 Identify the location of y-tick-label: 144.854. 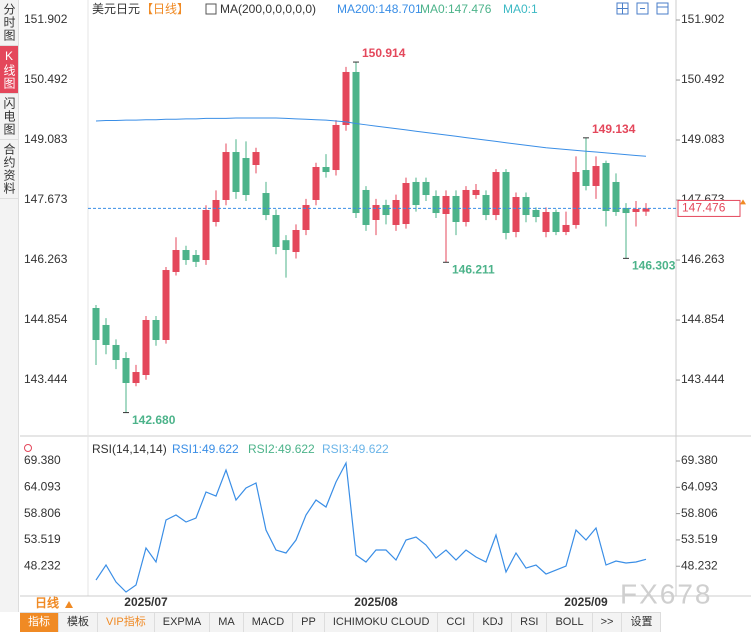
(46, 319).